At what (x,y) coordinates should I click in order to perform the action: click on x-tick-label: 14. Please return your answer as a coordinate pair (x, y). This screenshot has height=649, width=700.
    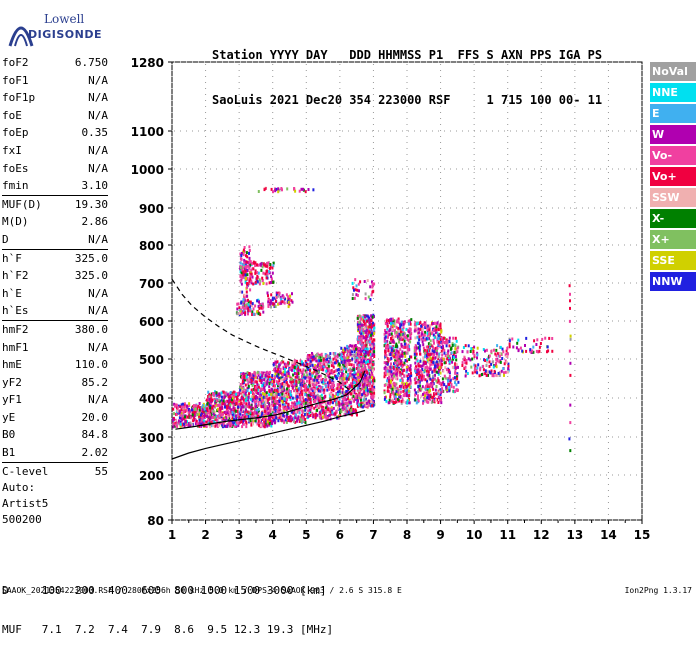
    Looking at the image, I should click on (608, 535).